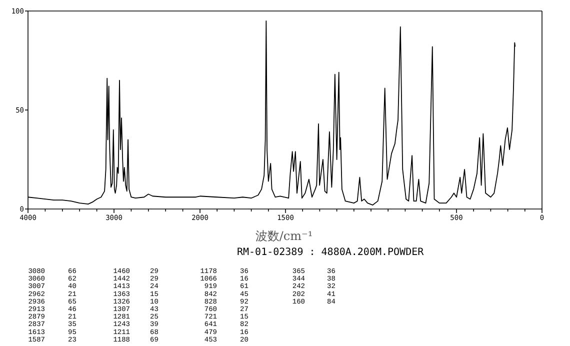 This screenshot has height=346, width=570. Describe the element at coordinates (284, 236) in the screenshot. I see `x-axis-title: 波数/cm⁻¹` at that location.